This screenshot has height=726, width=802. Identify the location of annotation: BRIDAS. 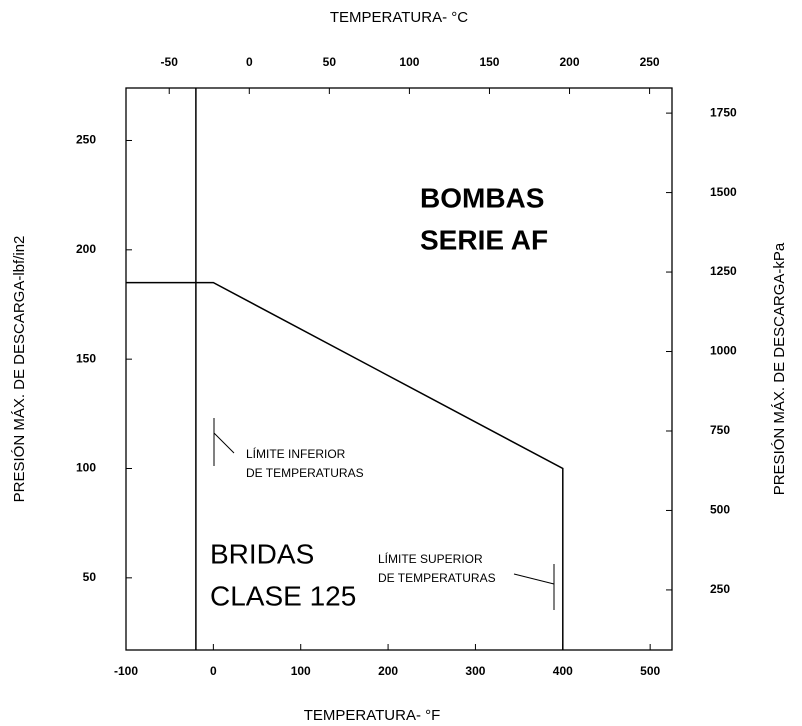
(262, 553).